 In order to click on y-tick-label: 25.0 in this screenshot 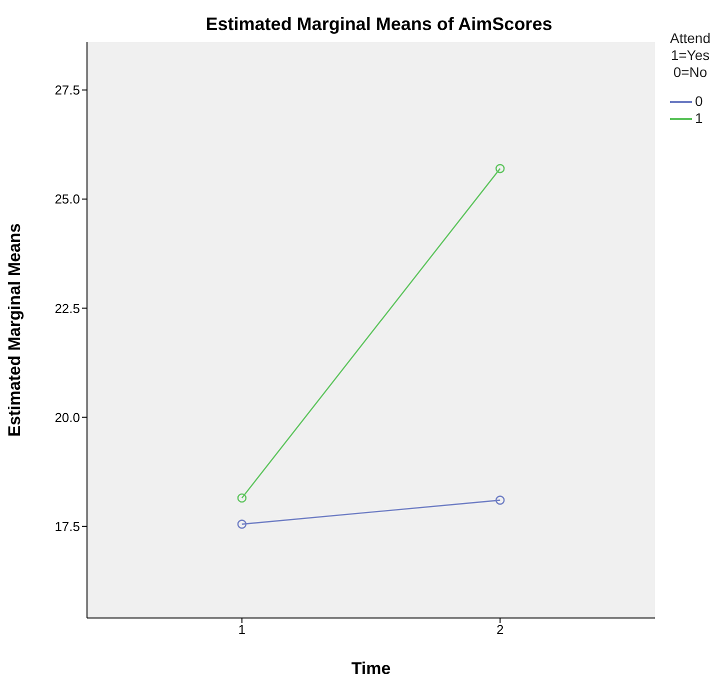, I will do `click(67, 199)`.